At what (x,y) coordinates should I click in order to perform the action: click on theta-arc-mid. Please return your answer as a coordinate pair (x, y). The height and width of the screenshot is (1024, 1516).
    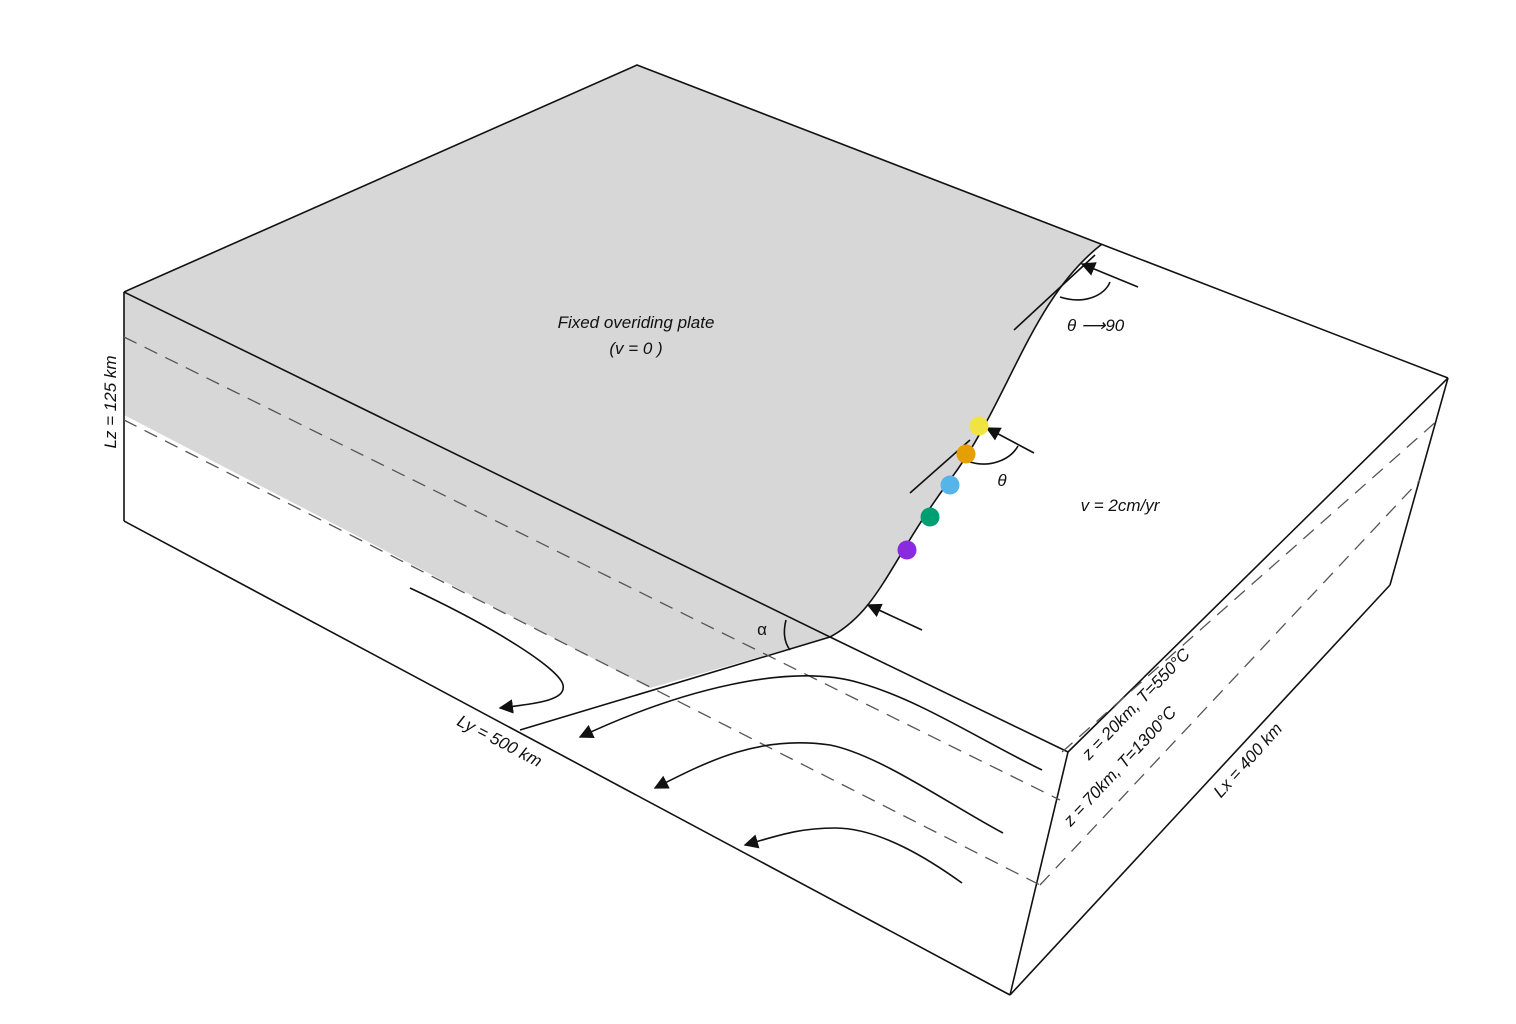
    Looking at the image, I should click on (994, 455).